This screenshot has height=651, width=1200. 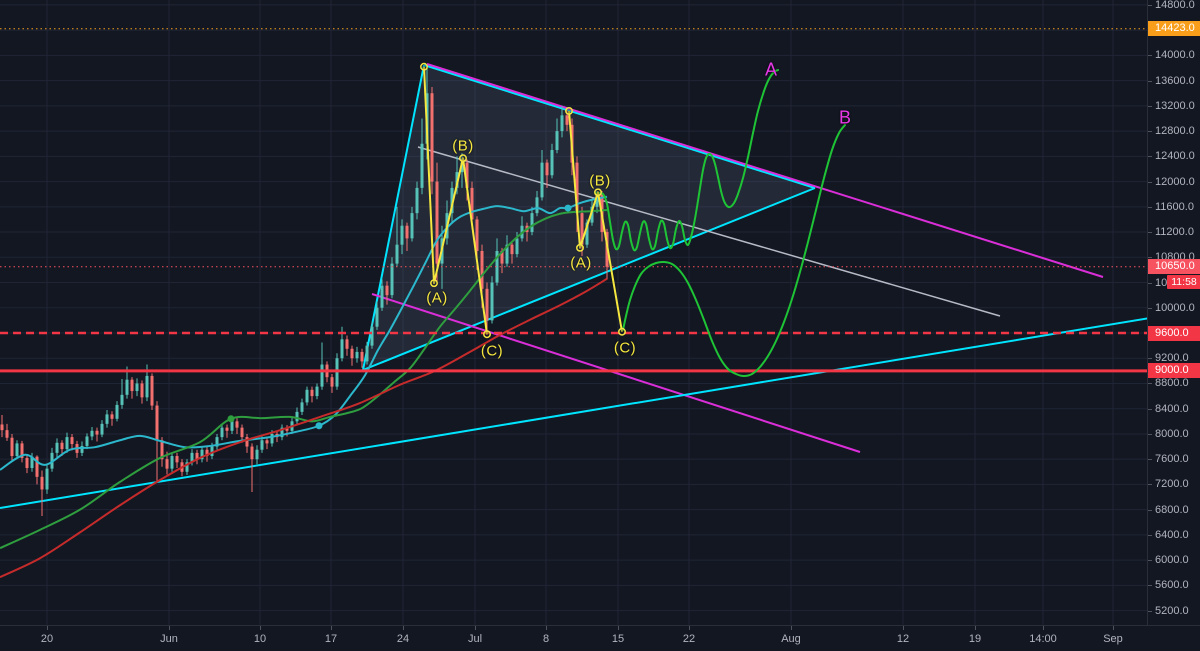 I want to click on price-tick-label: 12800.0, so click(x=1175, y=131).